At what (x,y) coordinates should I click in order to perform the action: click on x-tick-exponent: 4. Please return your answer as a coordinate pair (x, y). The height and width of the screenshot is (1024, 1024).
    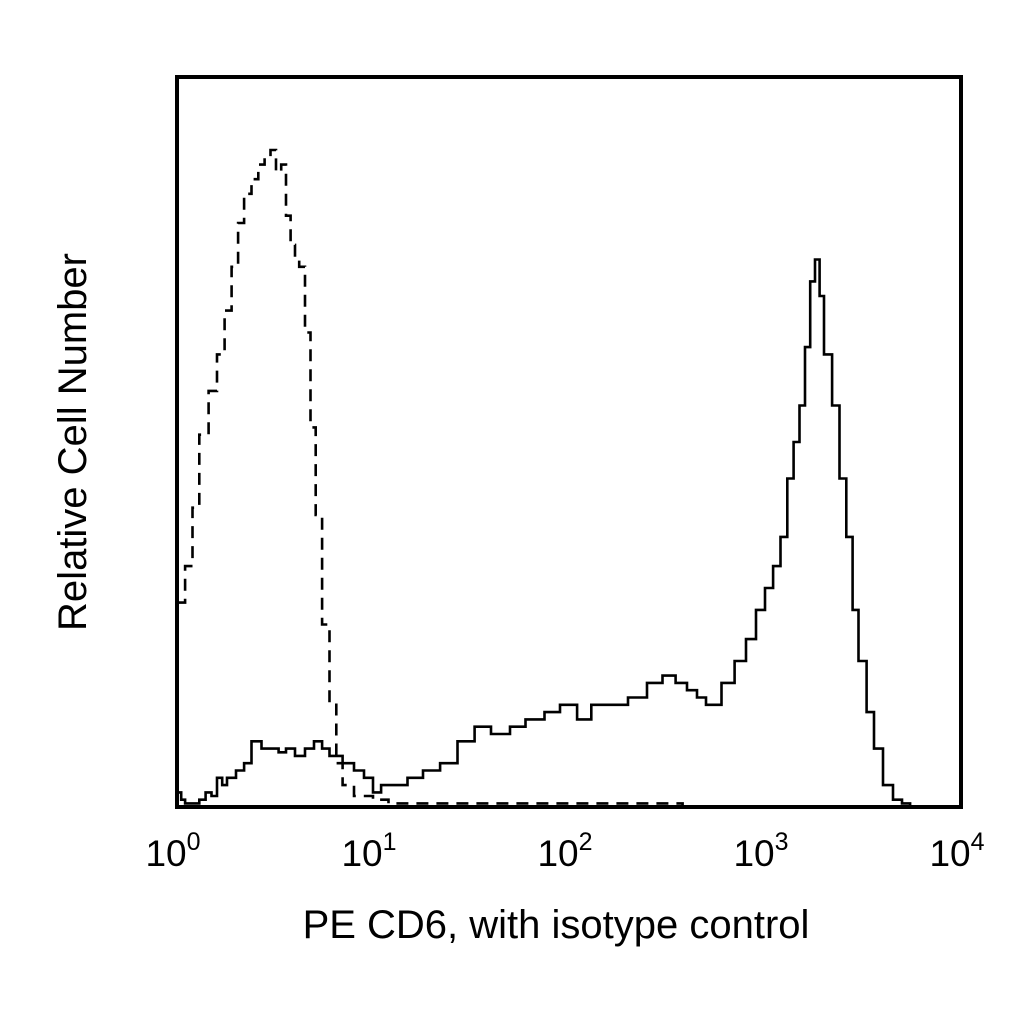
    Looking at the image, I should click on (978, 842).